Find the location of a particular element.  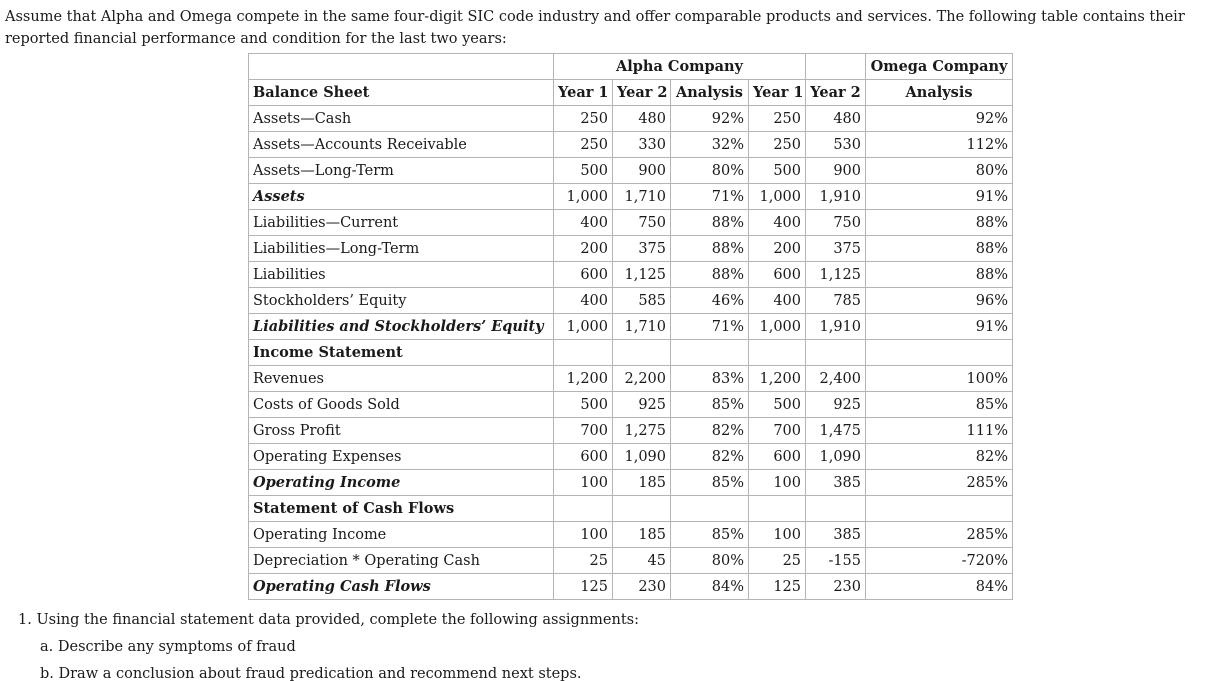

table-row: Assets—Cash 250 480 92% 250 480 92% is located at coordinates (631, 118).